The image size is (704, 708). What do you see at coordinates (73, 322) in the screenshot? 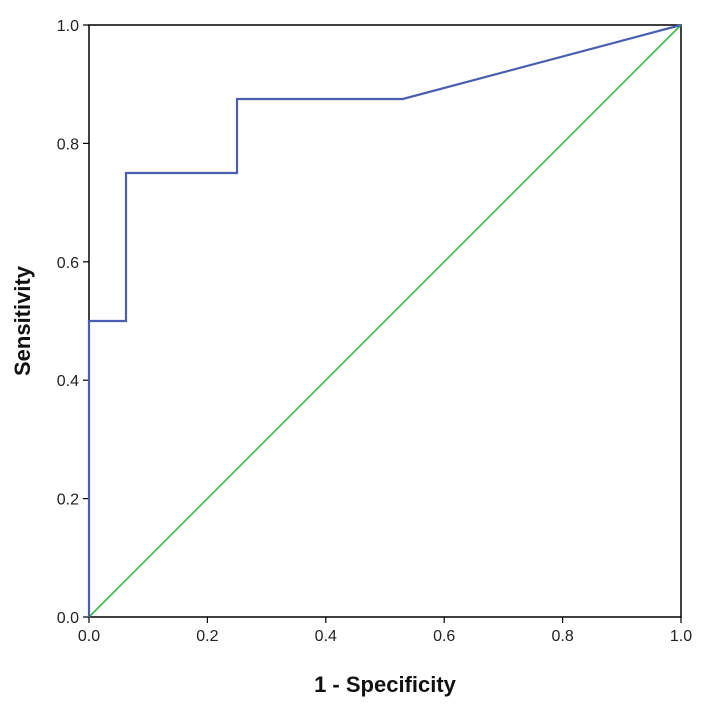
I see `y-axis-ticks: 0.0 0.2 0.4 0.6 0.8 1.0` at bounding box center [73, 322].